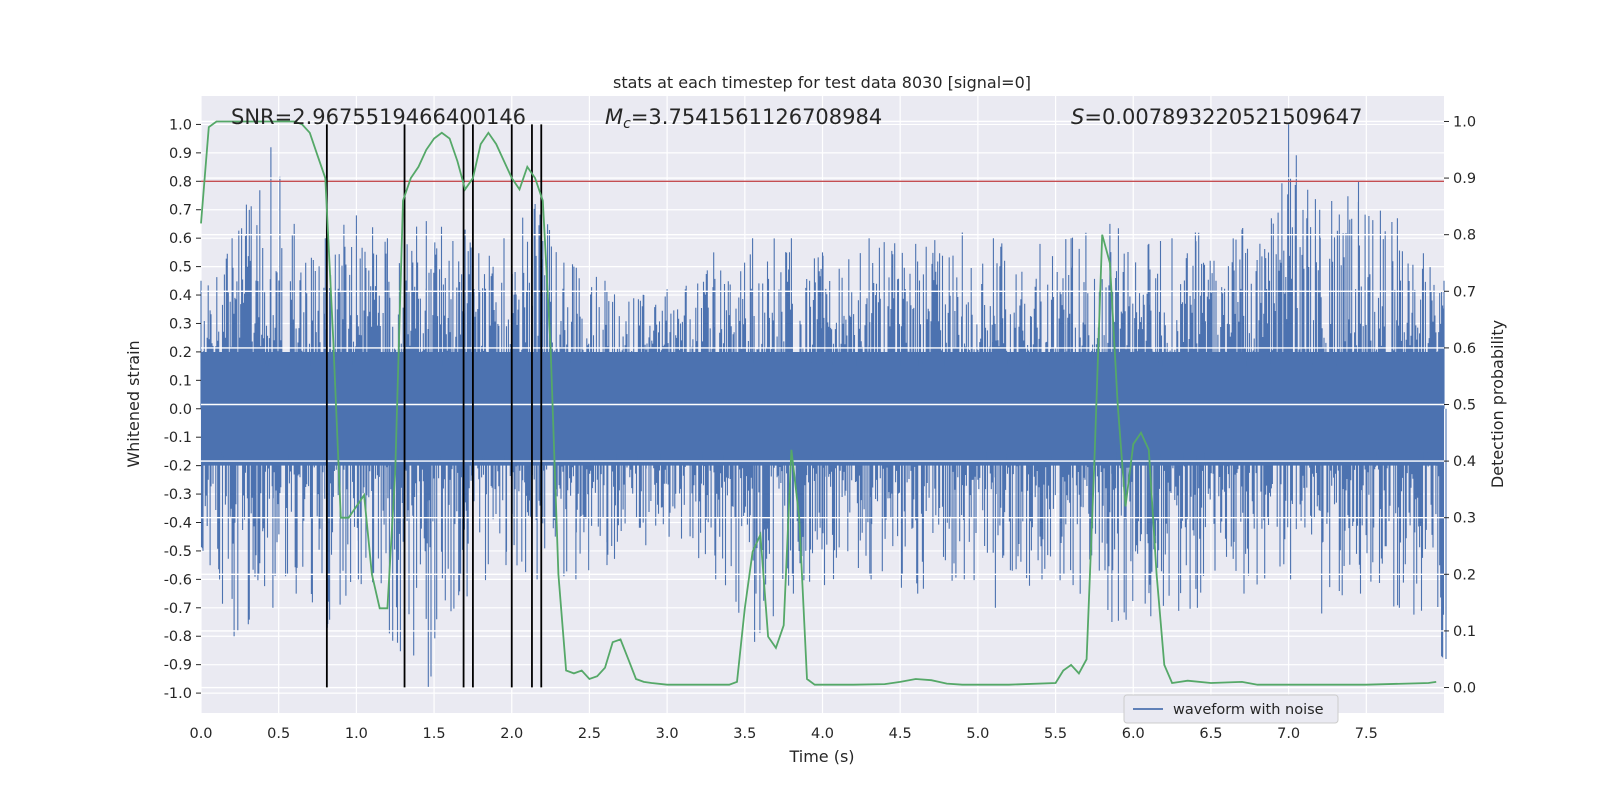 The image size is (1600, 800). Describe the element at coordinates (1223, 117) in the screenshot. I see `s-value: =0.007893220521509647` at that location.